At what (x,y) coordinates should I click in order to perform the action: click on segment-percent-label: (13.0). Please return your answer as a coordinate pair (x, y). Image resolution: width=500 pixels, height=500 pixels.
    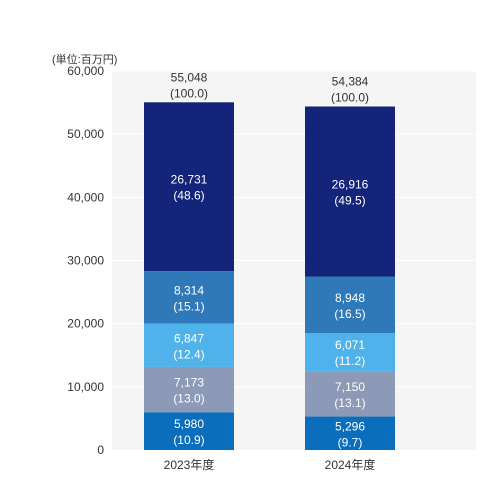
    Looking at the image, I should click on (188, 399).